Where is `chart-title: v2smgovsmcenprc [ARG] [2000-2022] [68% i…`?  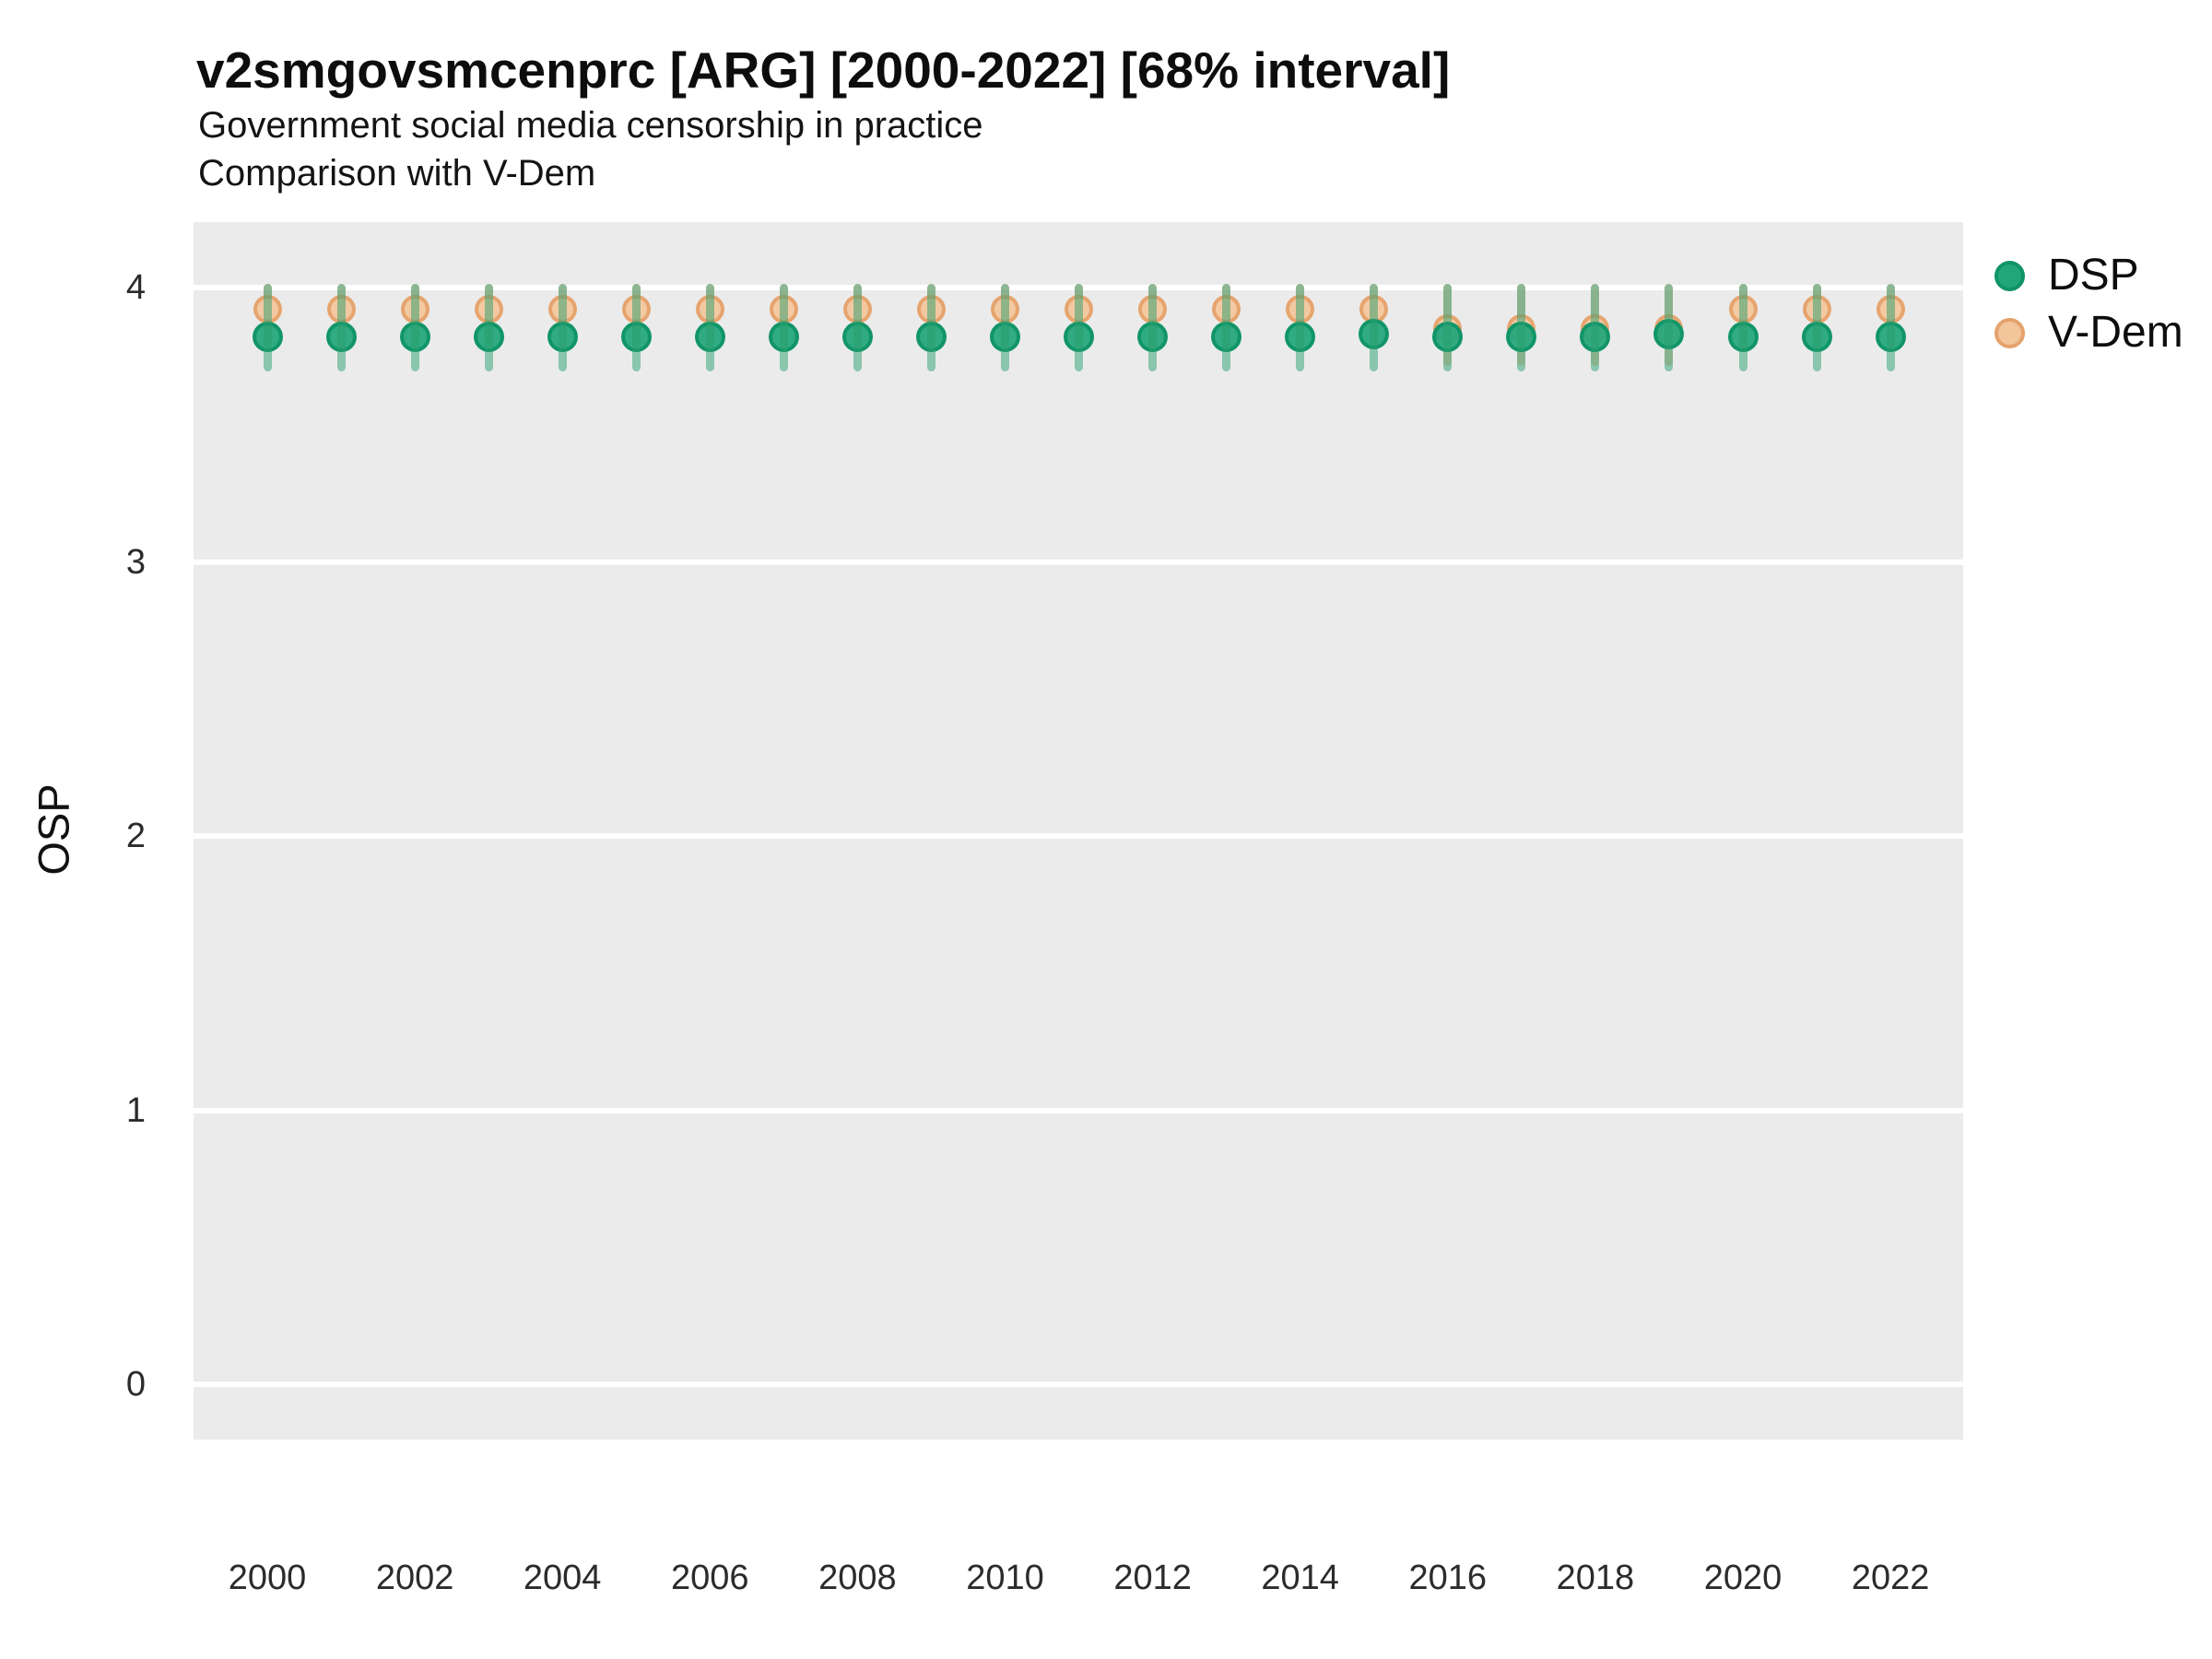 chart-title: v2smgovsmcenprc [ARG] [2000-2022] [68% i… is located at coordinates (823, 70).